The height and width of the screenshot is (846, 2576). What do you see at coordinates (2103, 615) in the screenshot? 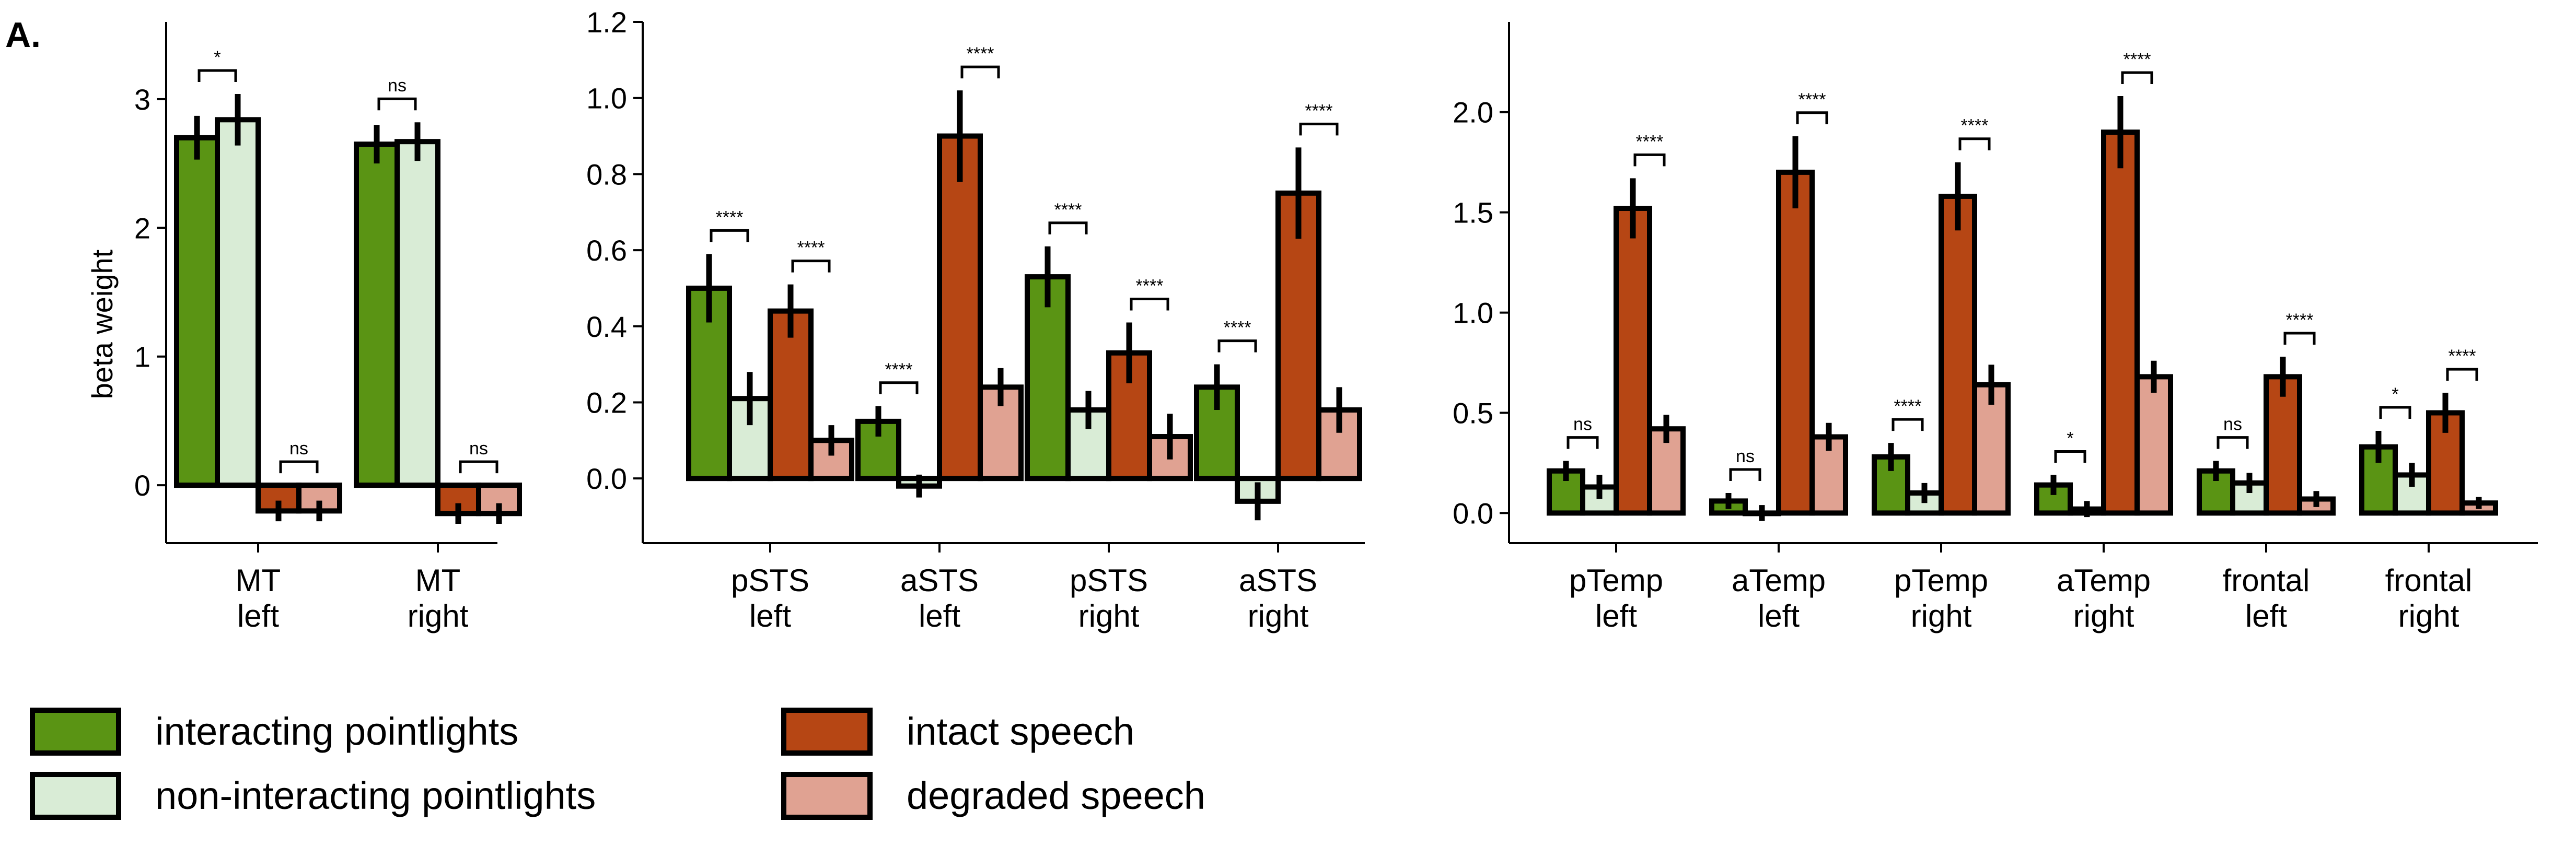
I see `x-tick-label-atemp-right-line-2: right` at bounding box center [2103, 615].